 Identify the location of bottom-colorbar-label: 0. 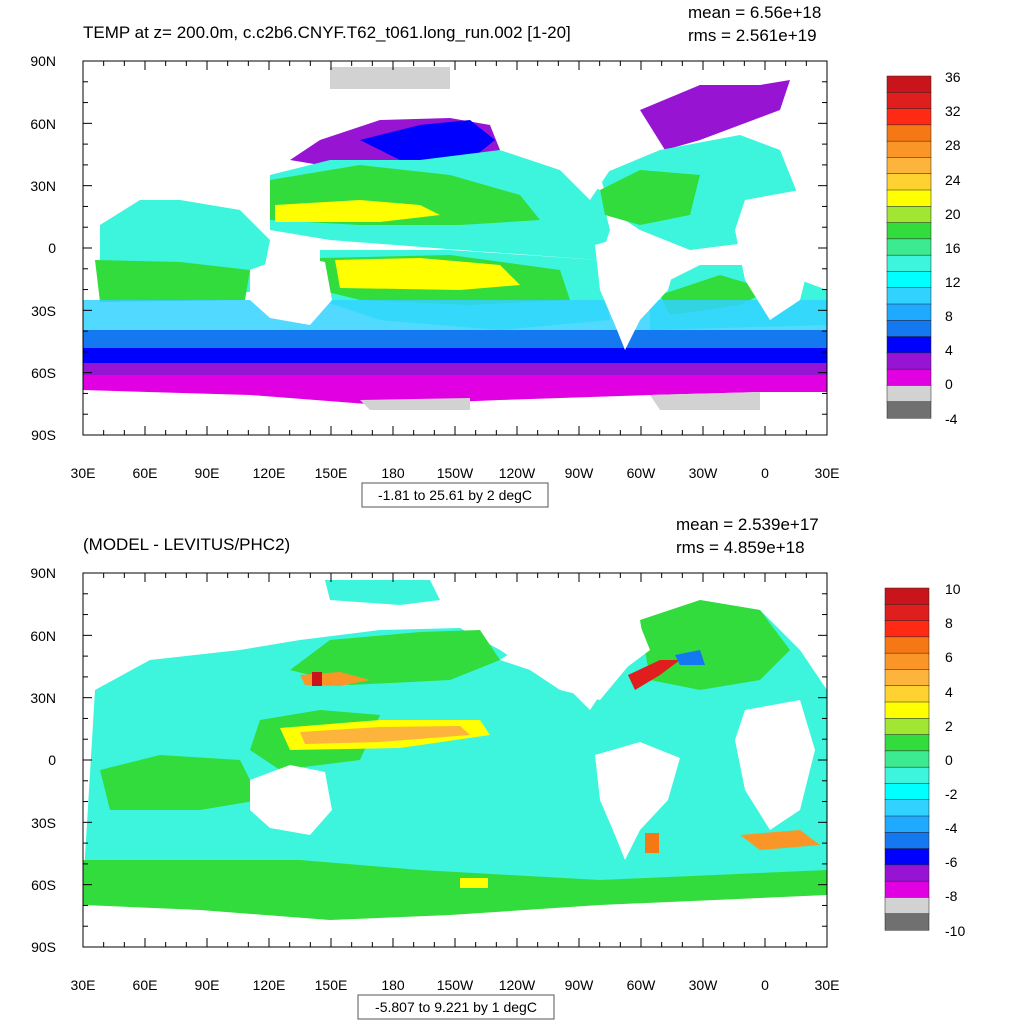
(949, 760).